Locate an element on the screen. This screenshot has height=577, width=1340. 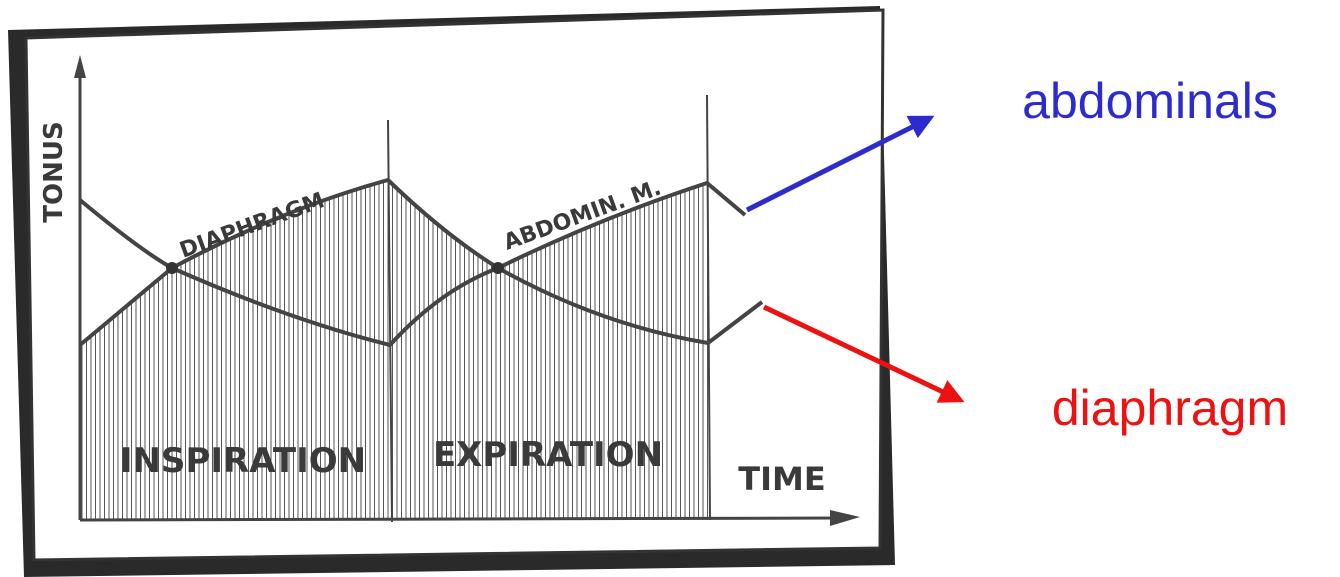
diaphragm-callout-label: diaphragm is located at coordinates (1170, 408).